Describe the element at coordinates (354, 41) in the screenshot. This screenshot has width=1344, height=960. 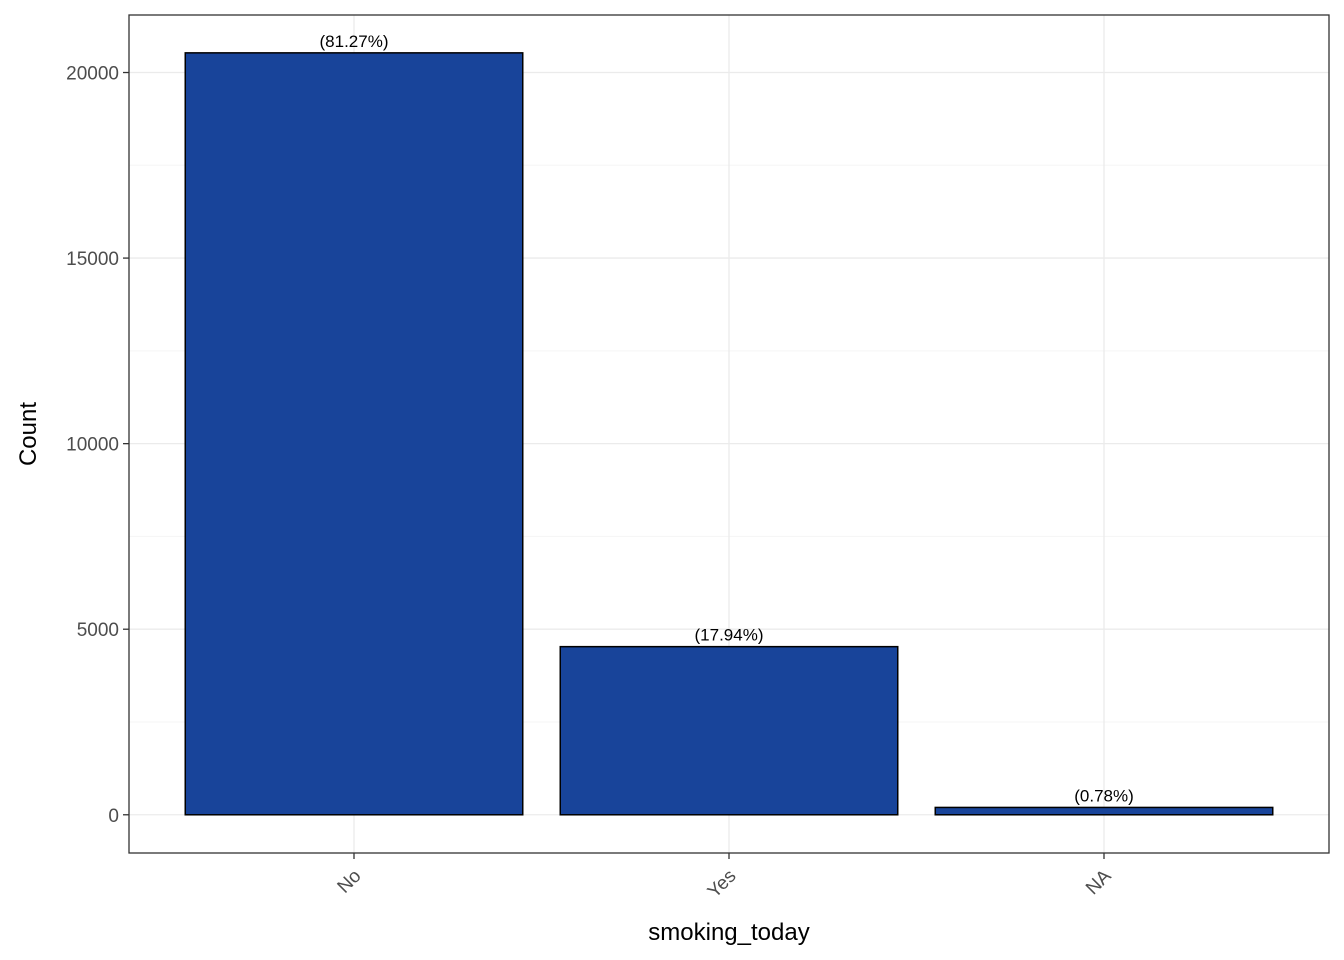
I see `bar-value-label: (81.27%)` at that location.